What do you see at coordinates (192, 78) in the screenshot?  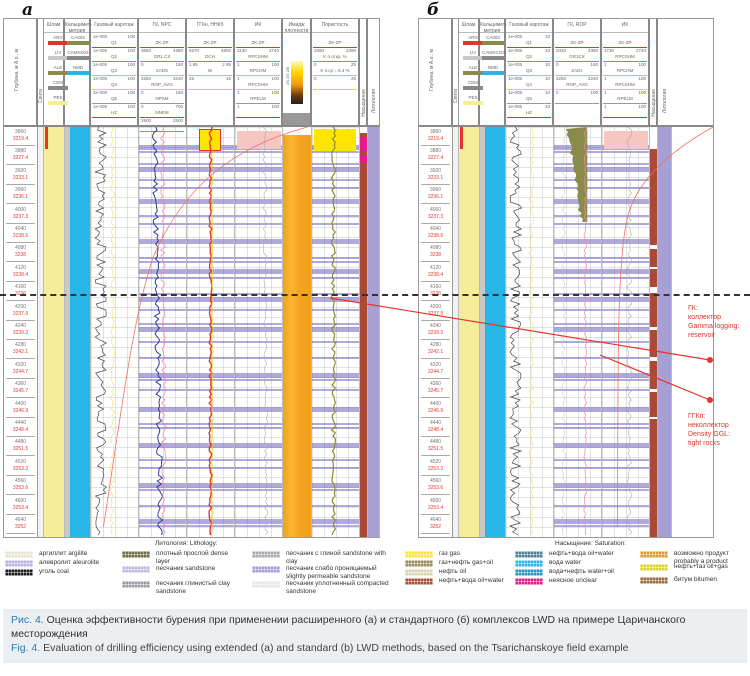 I see `scale-min: 45` at bounding box center [192, 78].